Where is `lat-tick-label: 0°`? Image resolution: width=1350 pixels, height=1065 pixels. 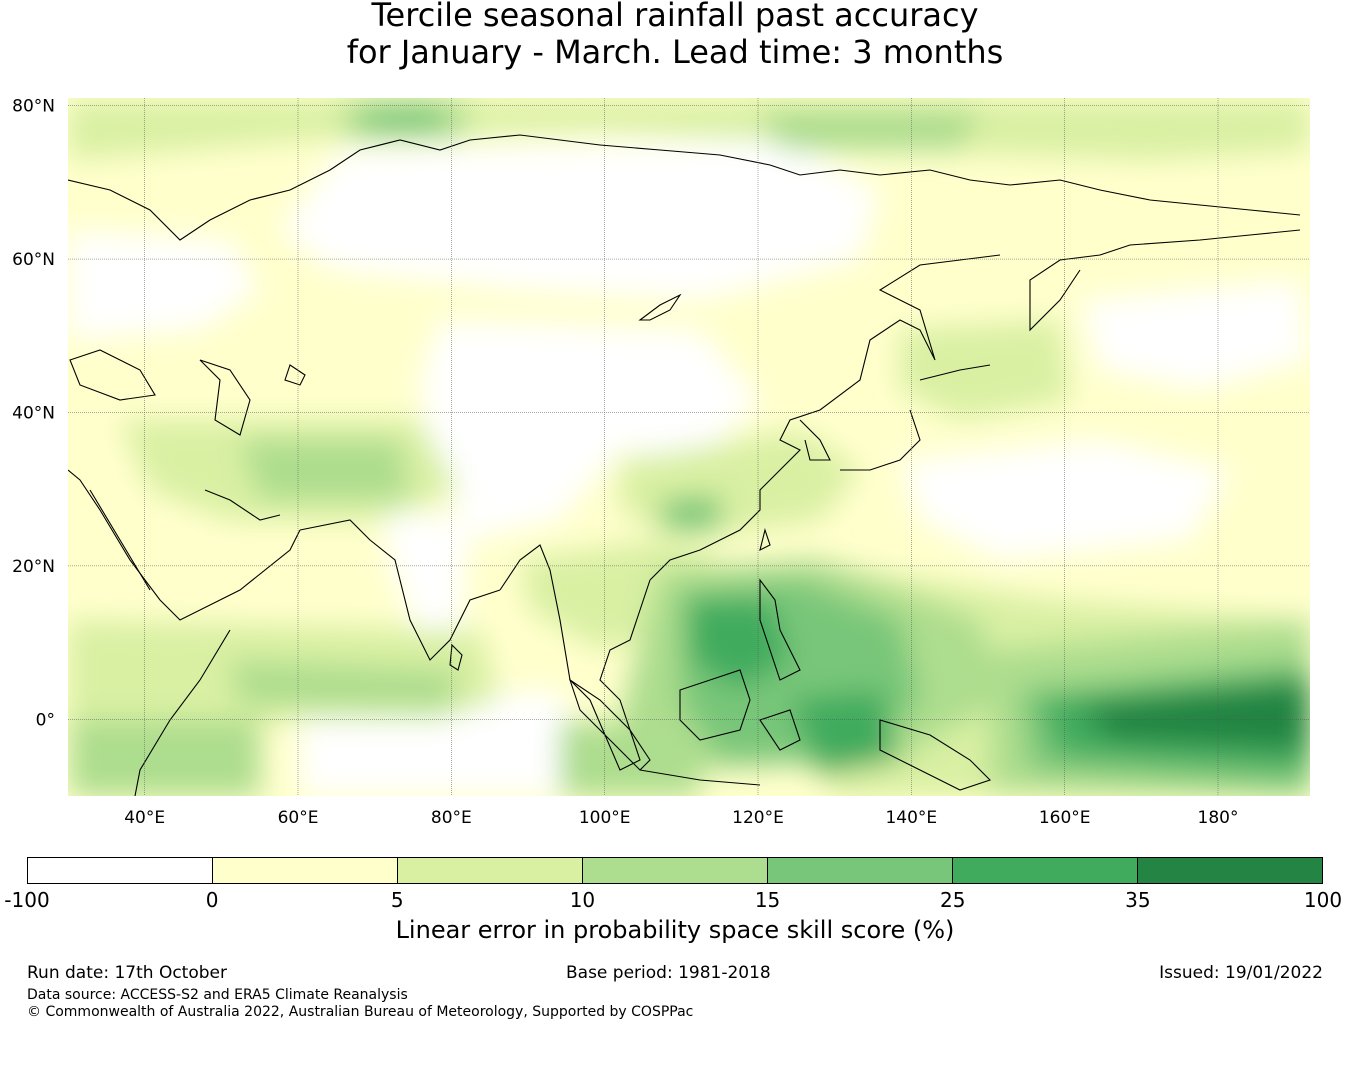
lat-tick-label: 0° is located at coordinates (45, 720).